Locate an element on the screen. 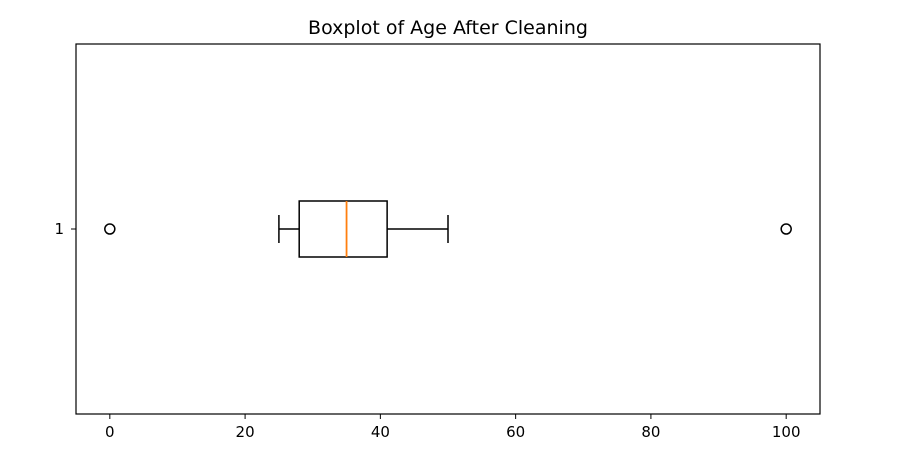 The width and height of the screenshot is (911, 462). x-axis: 0 20 40 60 80 100 is located at coordinates (453, 427).